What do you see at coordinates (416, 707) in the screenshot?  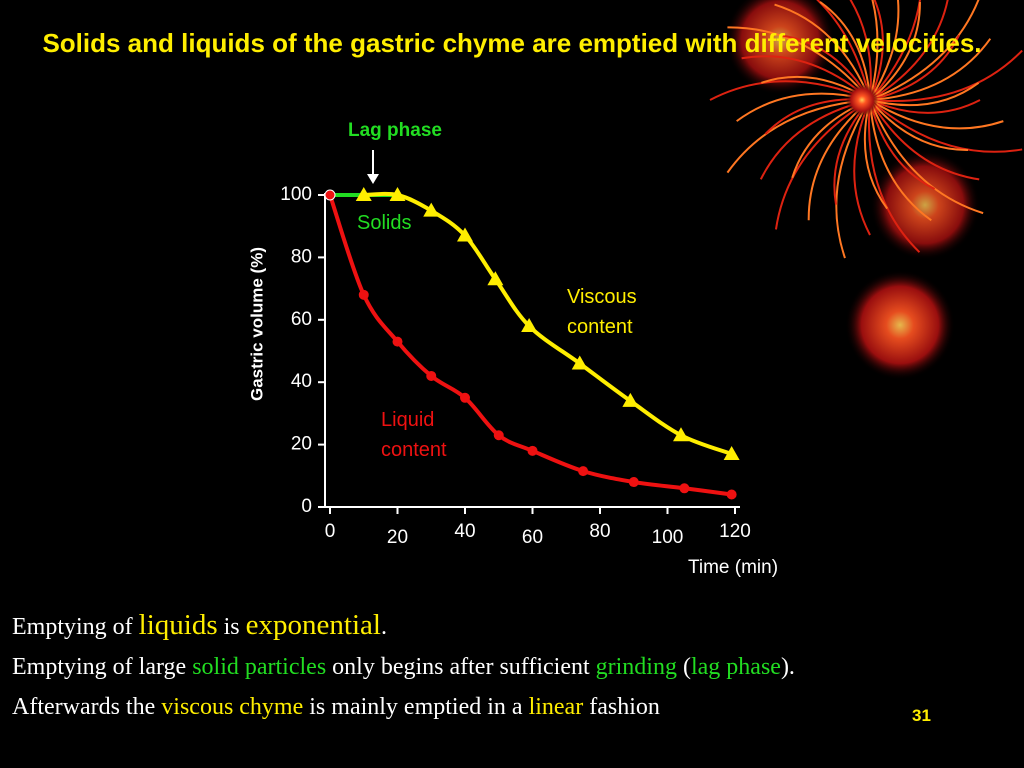 I see `text-span: is mainly emptied in a` at bounding box center [416, 707].